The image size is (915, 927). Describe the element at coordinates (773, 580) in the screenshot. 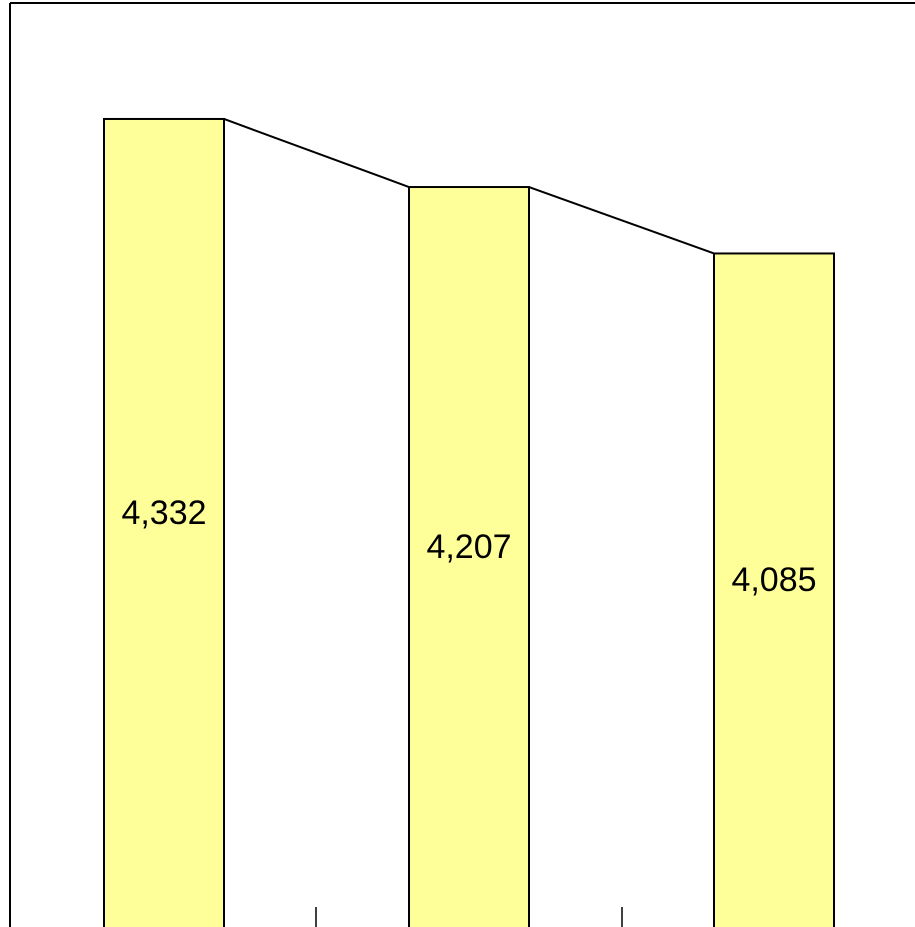

I see `data-label-3: 4,085` at that location.